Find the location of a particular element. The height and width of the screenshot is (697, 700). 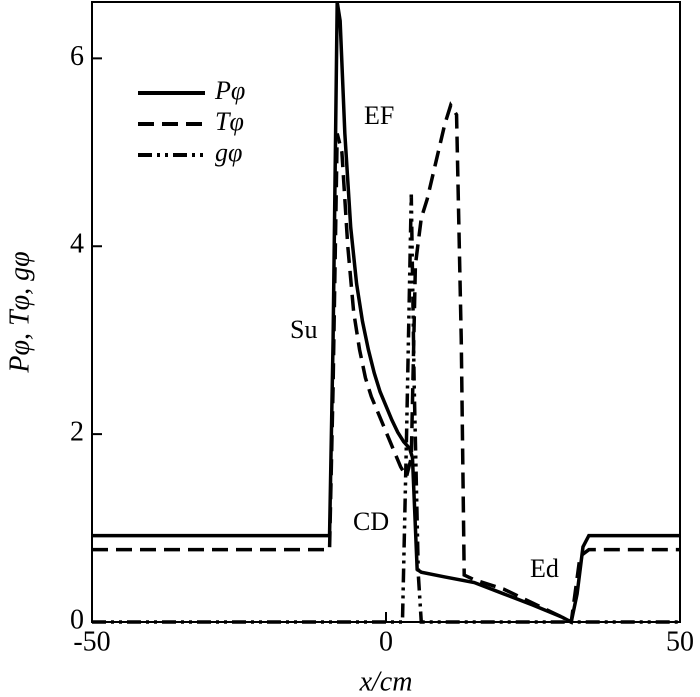

y-tick-label: 0 is located at coordinates (77, 619).